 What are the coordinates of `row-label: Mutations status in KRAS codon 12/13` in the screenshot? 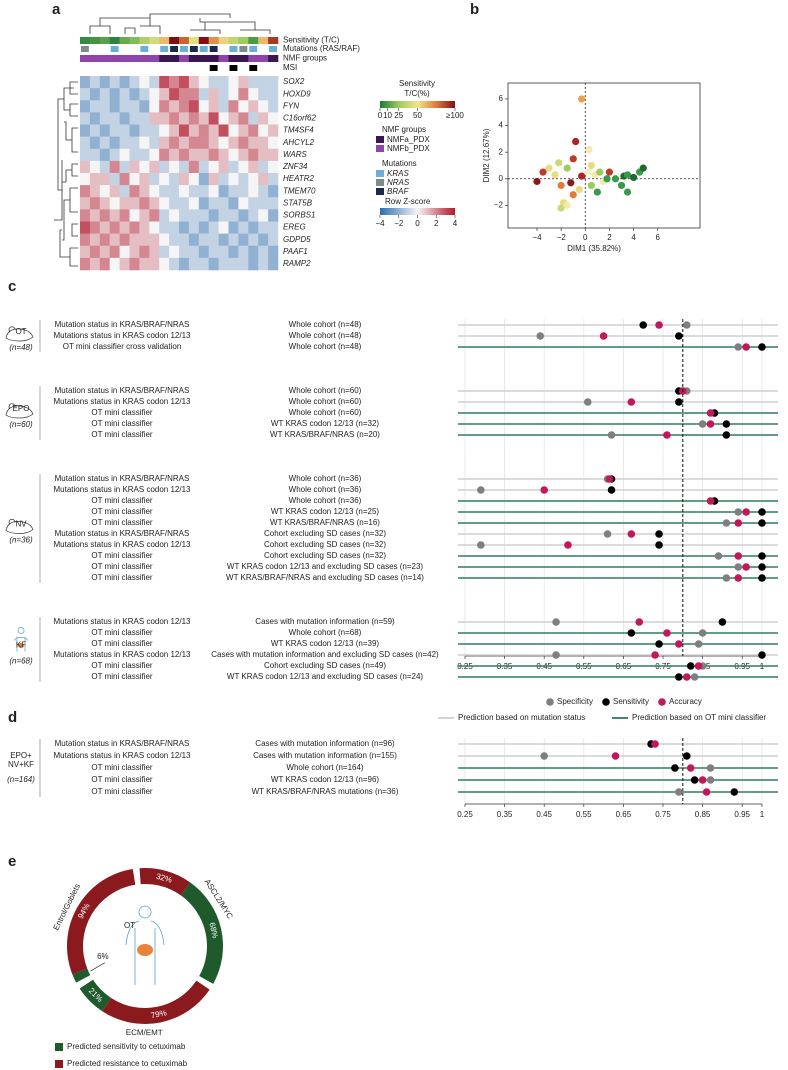 It's located at (123, 489).